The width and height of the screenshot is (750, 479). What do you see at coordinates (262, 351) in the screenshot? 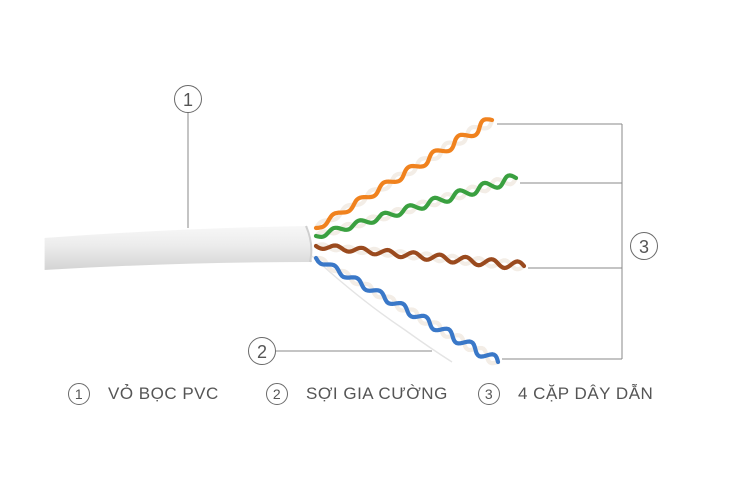
I see `callout-2: 2` at bounding box center [262, 351].